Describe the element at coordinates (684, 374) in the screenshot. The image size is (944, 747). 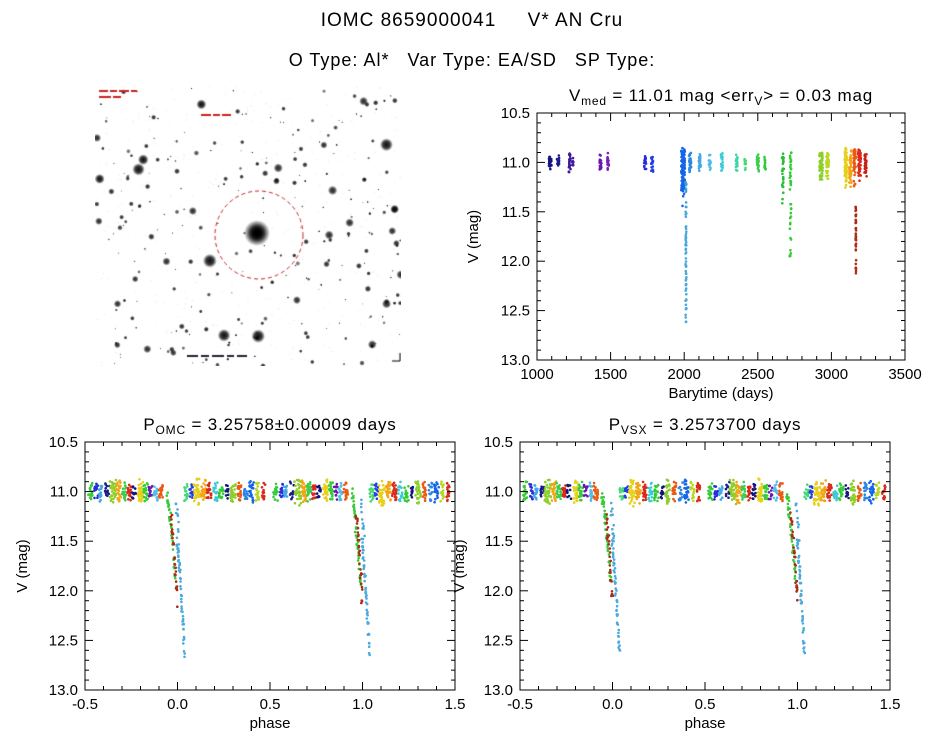
I see `svg-text: 2000` at that location.